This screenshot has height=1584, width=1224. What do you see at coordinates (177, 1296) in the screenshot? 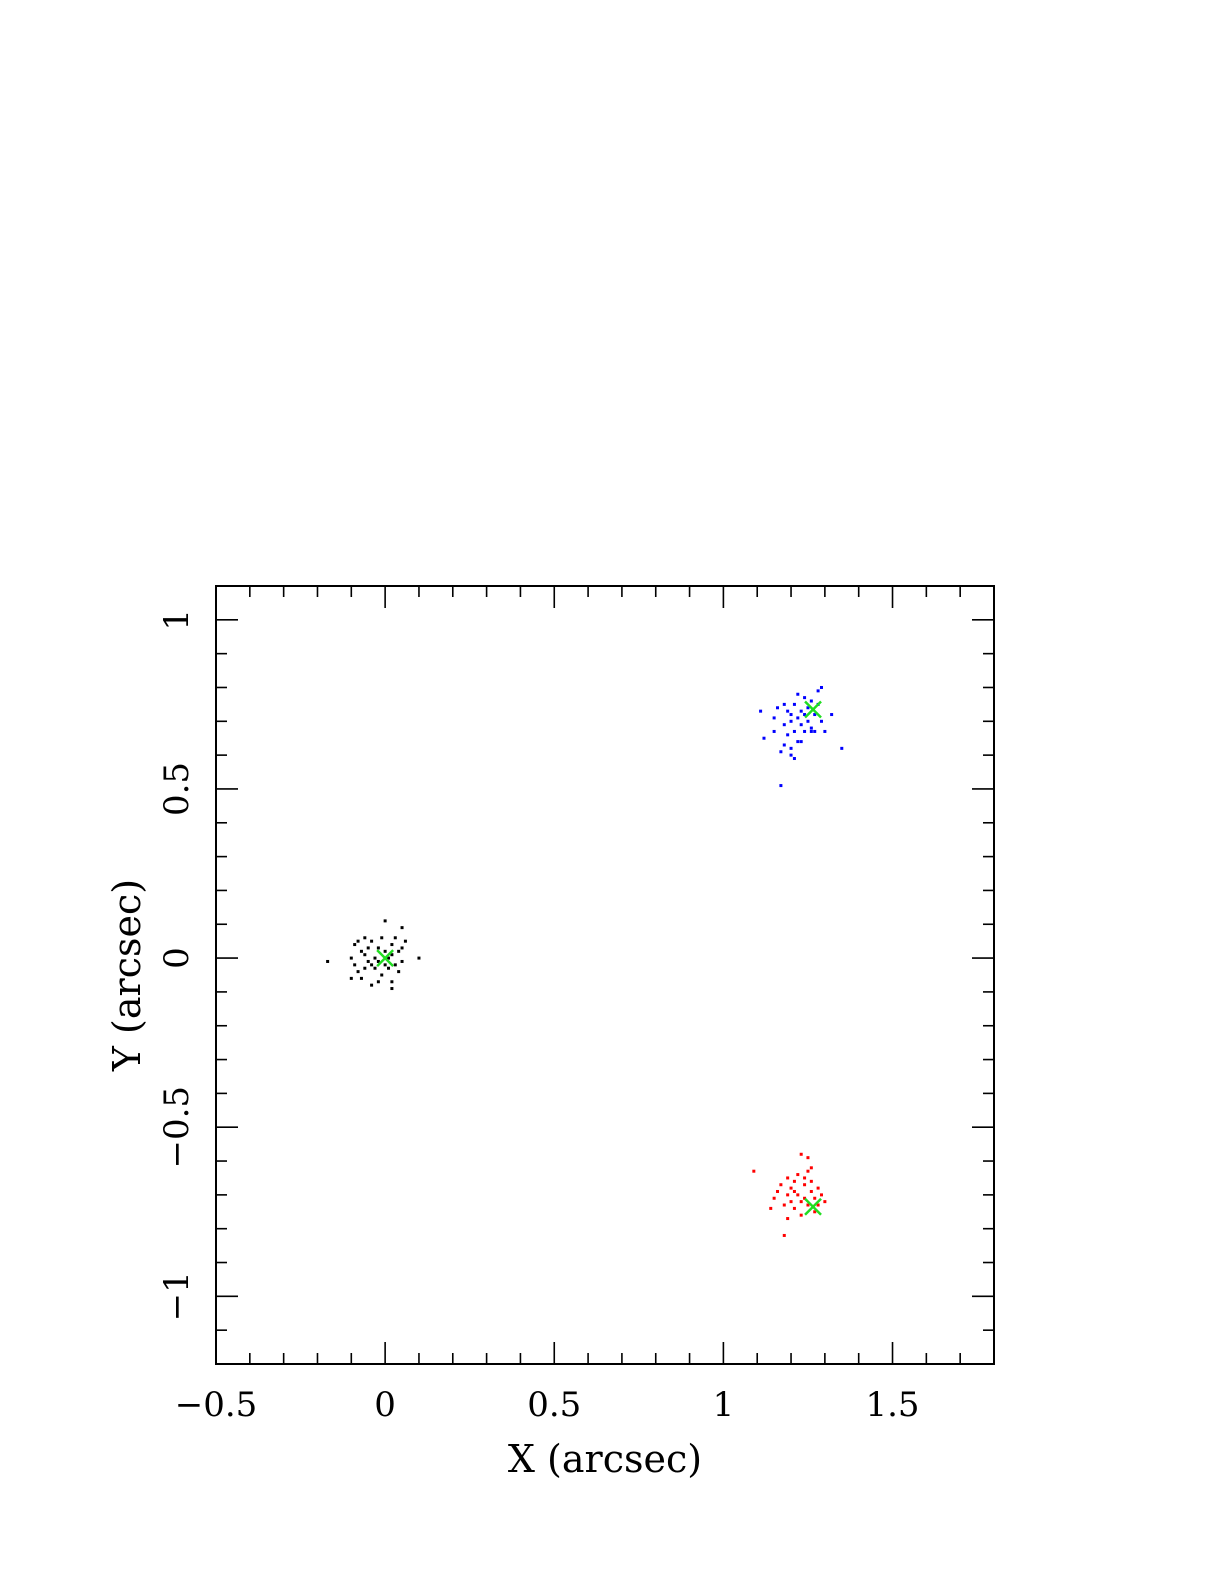
I see `y-tick-label: −1` at bounding box center [177, 1296].